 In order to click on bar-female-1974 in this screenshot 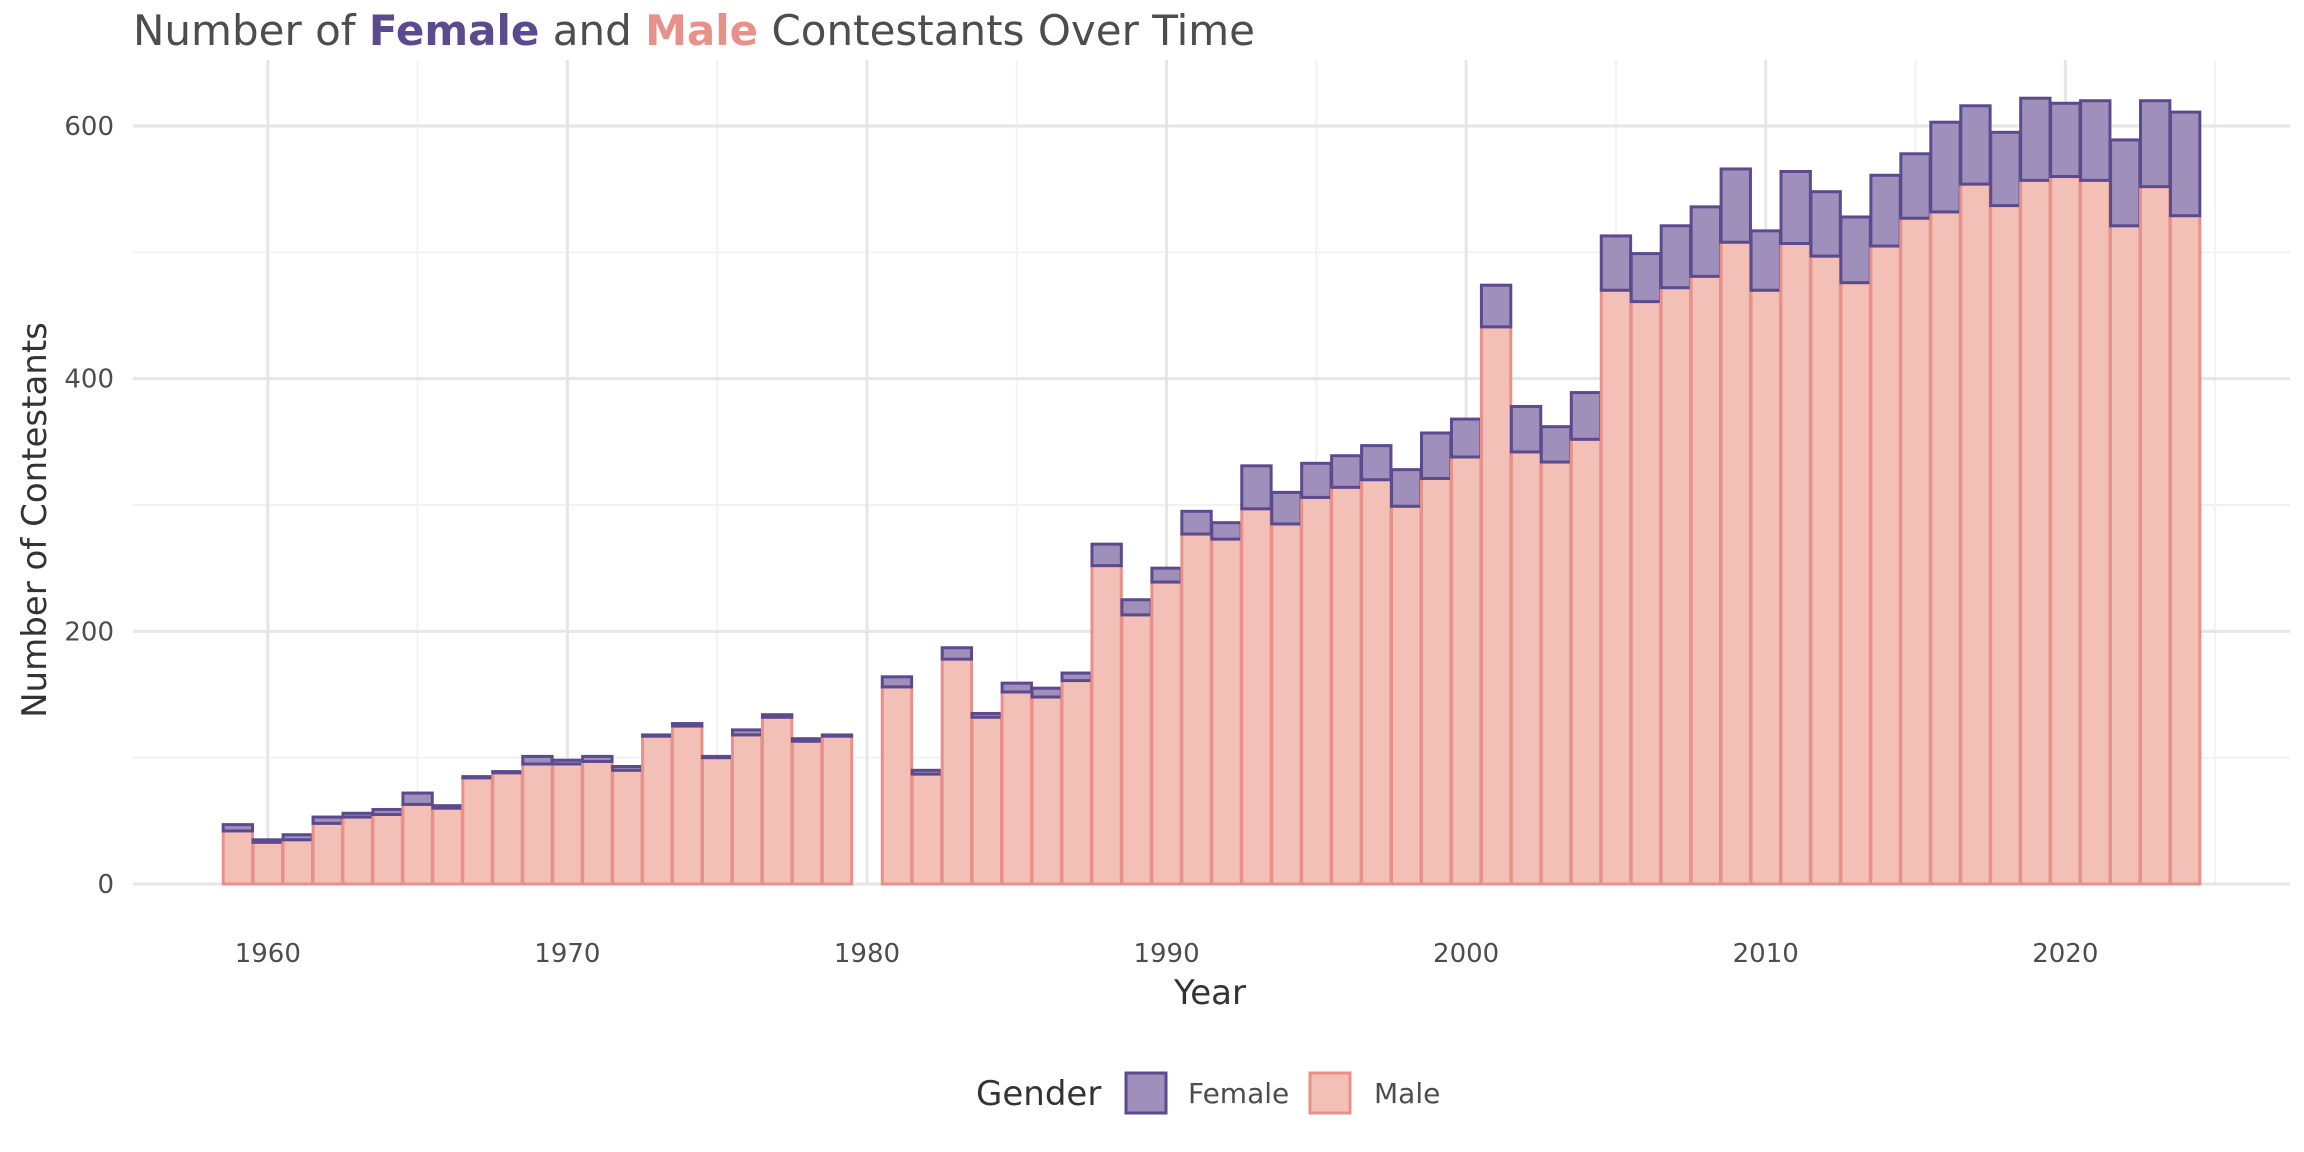, I will do `click(687, 725)`.